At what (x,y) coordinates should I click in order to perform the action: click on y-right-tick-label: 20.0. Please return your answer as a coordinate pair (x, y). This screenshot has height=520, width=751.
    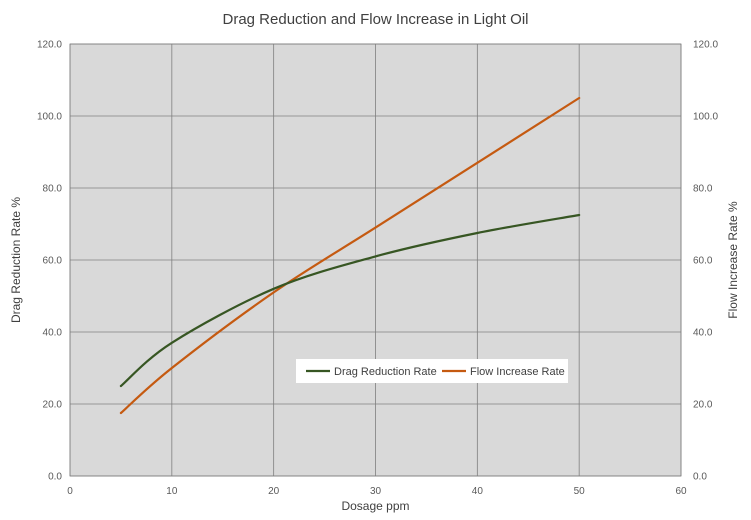
    Looking at the image, I should click on (703, 405).